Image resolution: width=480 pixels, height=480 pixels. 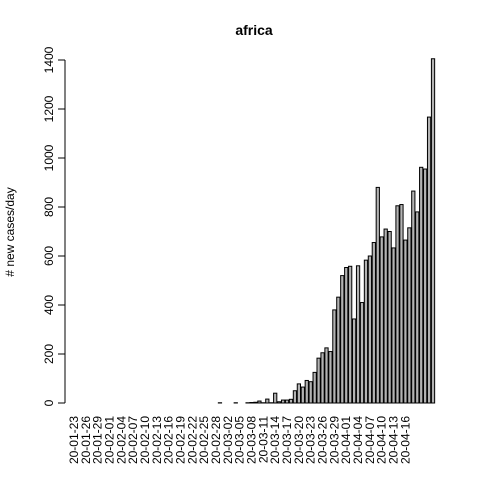 What do you see at coordinates (287, 440) in the screenshot?
I see `x-tick-label: 20-03-17` at bounding box center [287, 440].